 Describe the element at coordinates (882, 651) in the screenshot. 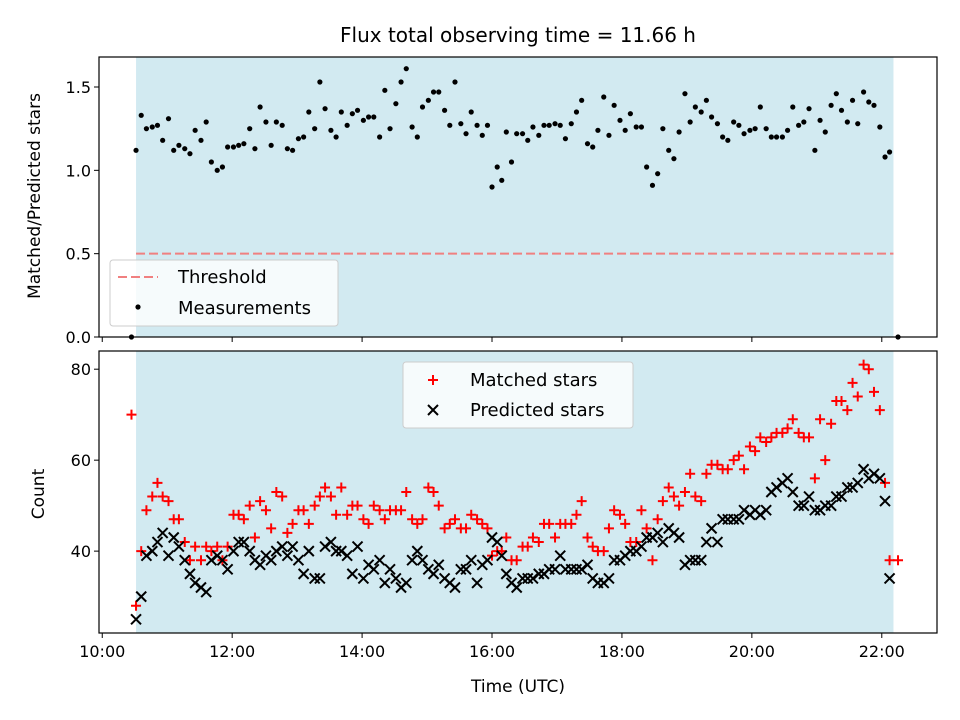

I see `x-tick-label: 22:00` at that location.